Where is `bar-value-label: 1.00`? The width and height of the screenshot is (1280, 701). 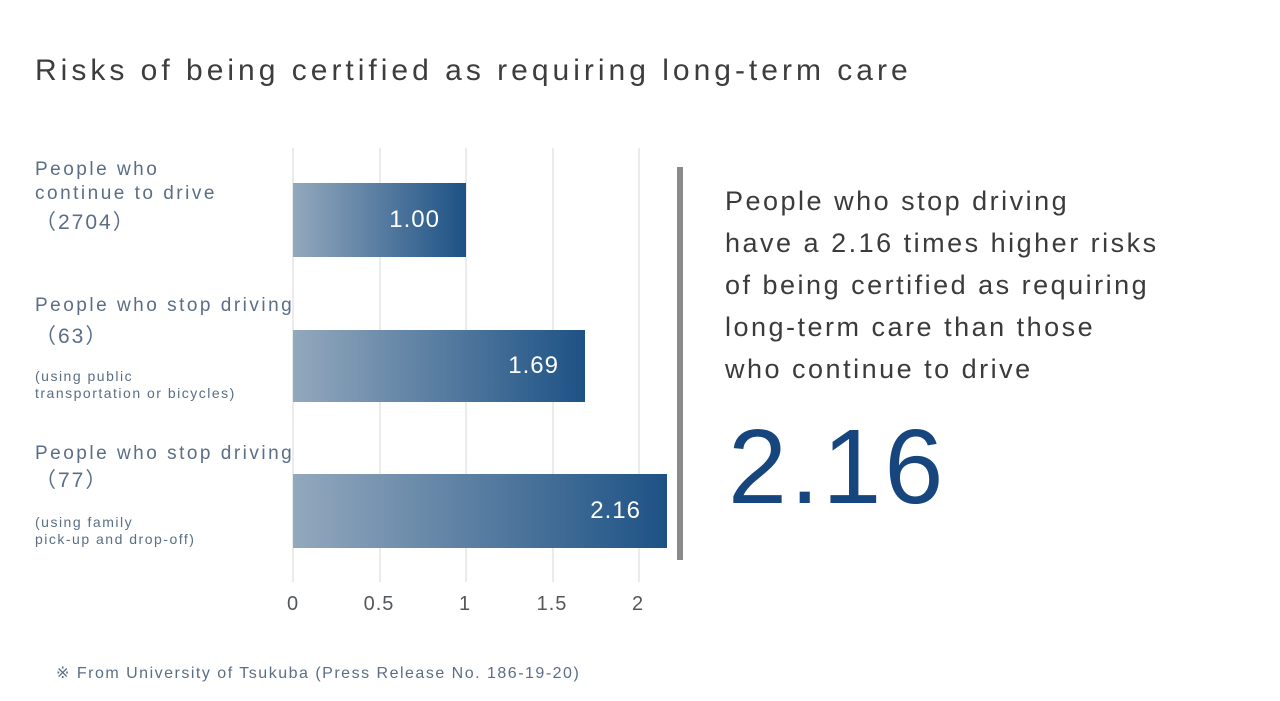 bar-value-label: 1.00 is located at coordinates (414, 219).